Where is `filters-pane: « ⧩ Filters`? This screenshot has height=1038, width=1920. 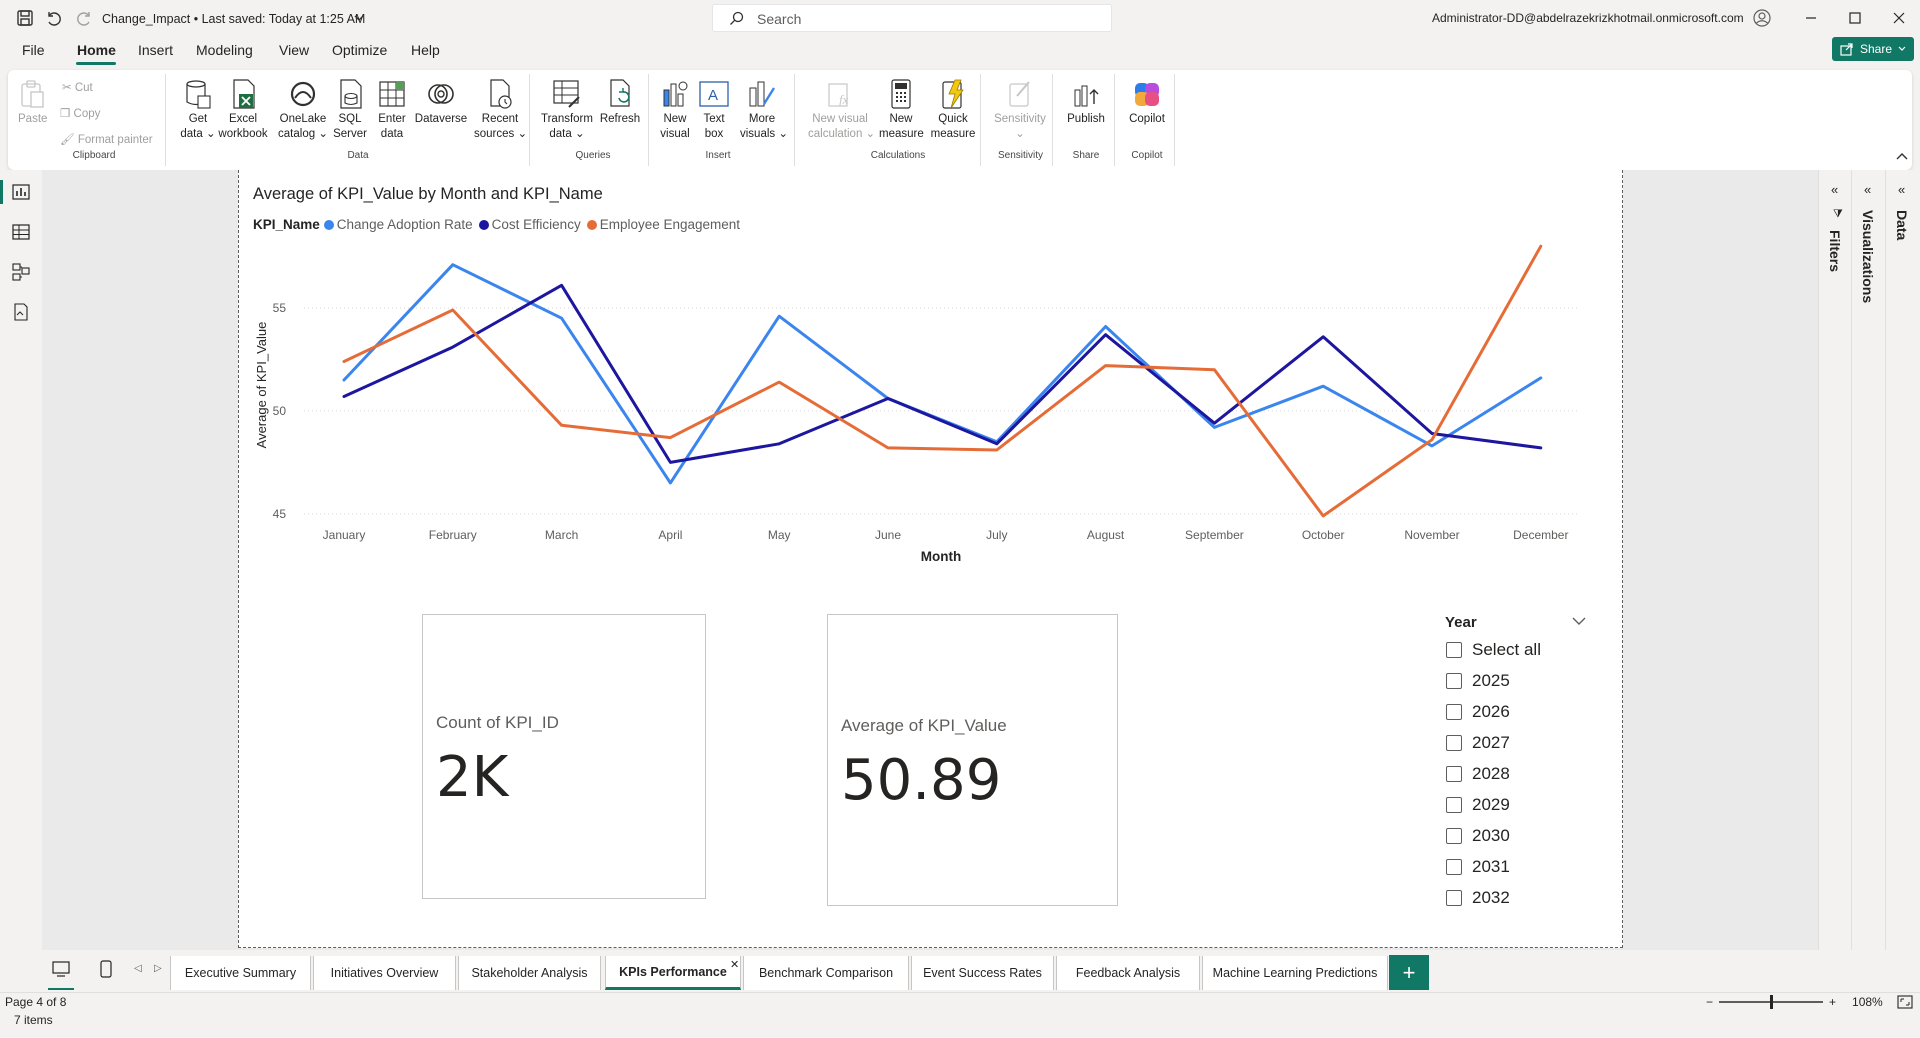
filters-pane: « ⧩ Filters is located at coordinates (1834, 562).